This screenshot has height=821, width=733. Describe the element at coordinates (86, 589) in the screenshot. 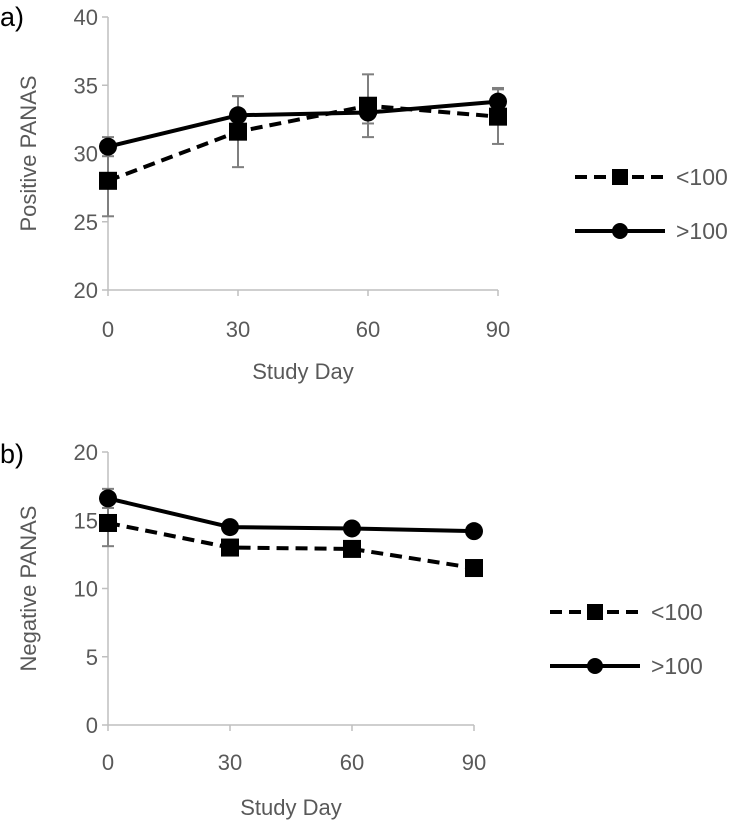

I see `y-tick-label: 10` at that location.